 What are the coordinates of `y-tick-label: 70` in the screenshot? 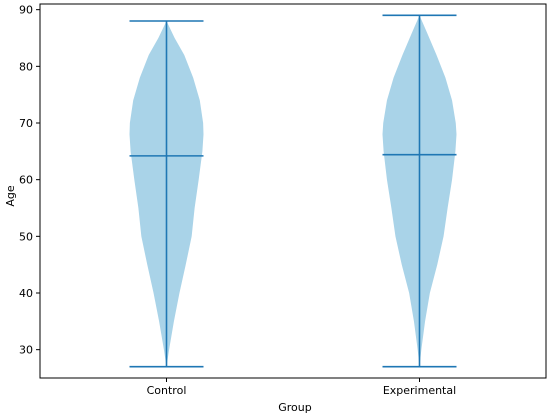 It's located at (26, 123).